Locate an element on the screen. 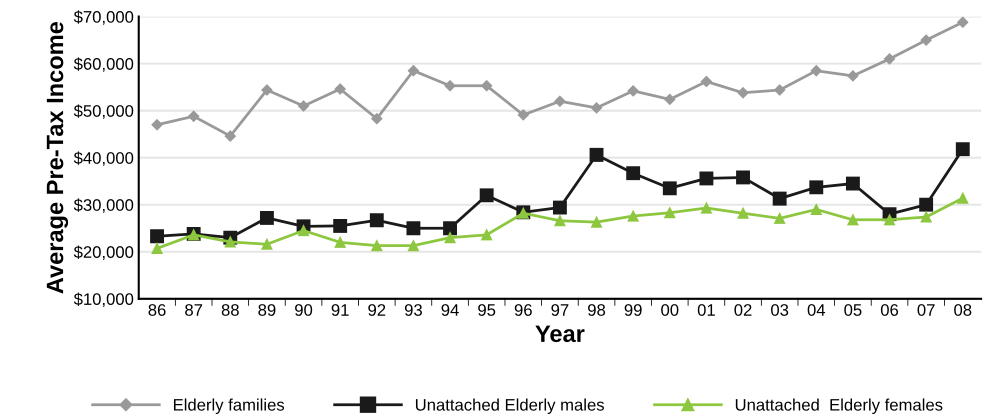 Image resolution: width=991 pixels, height=415 pixels. legend-label: Unattached Elderly males is located at coordinates (510, 406).